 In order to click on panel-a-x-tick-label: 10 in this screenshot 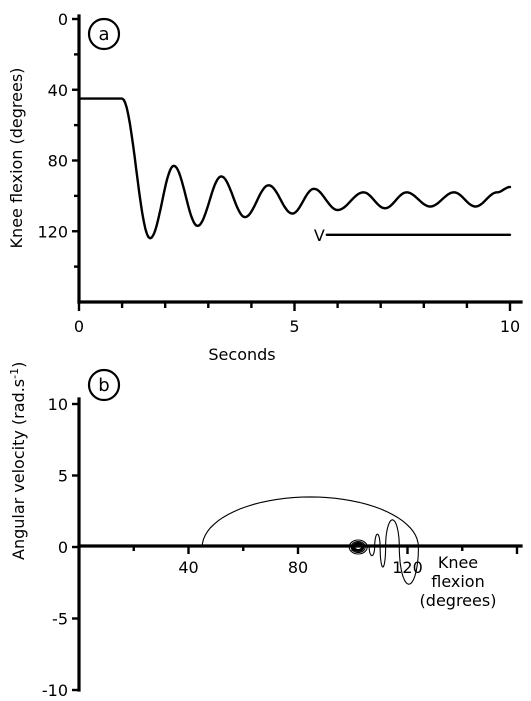, I will do `click(510, 326)`.